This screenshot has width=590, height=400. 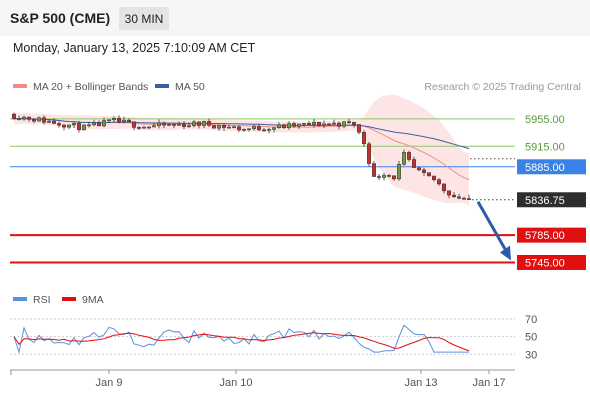 What do you see at coordinates (488, 383) in the screenshot?
I see `x-tick-Jan 17: Jan 17` at bounding box center [488, 383].